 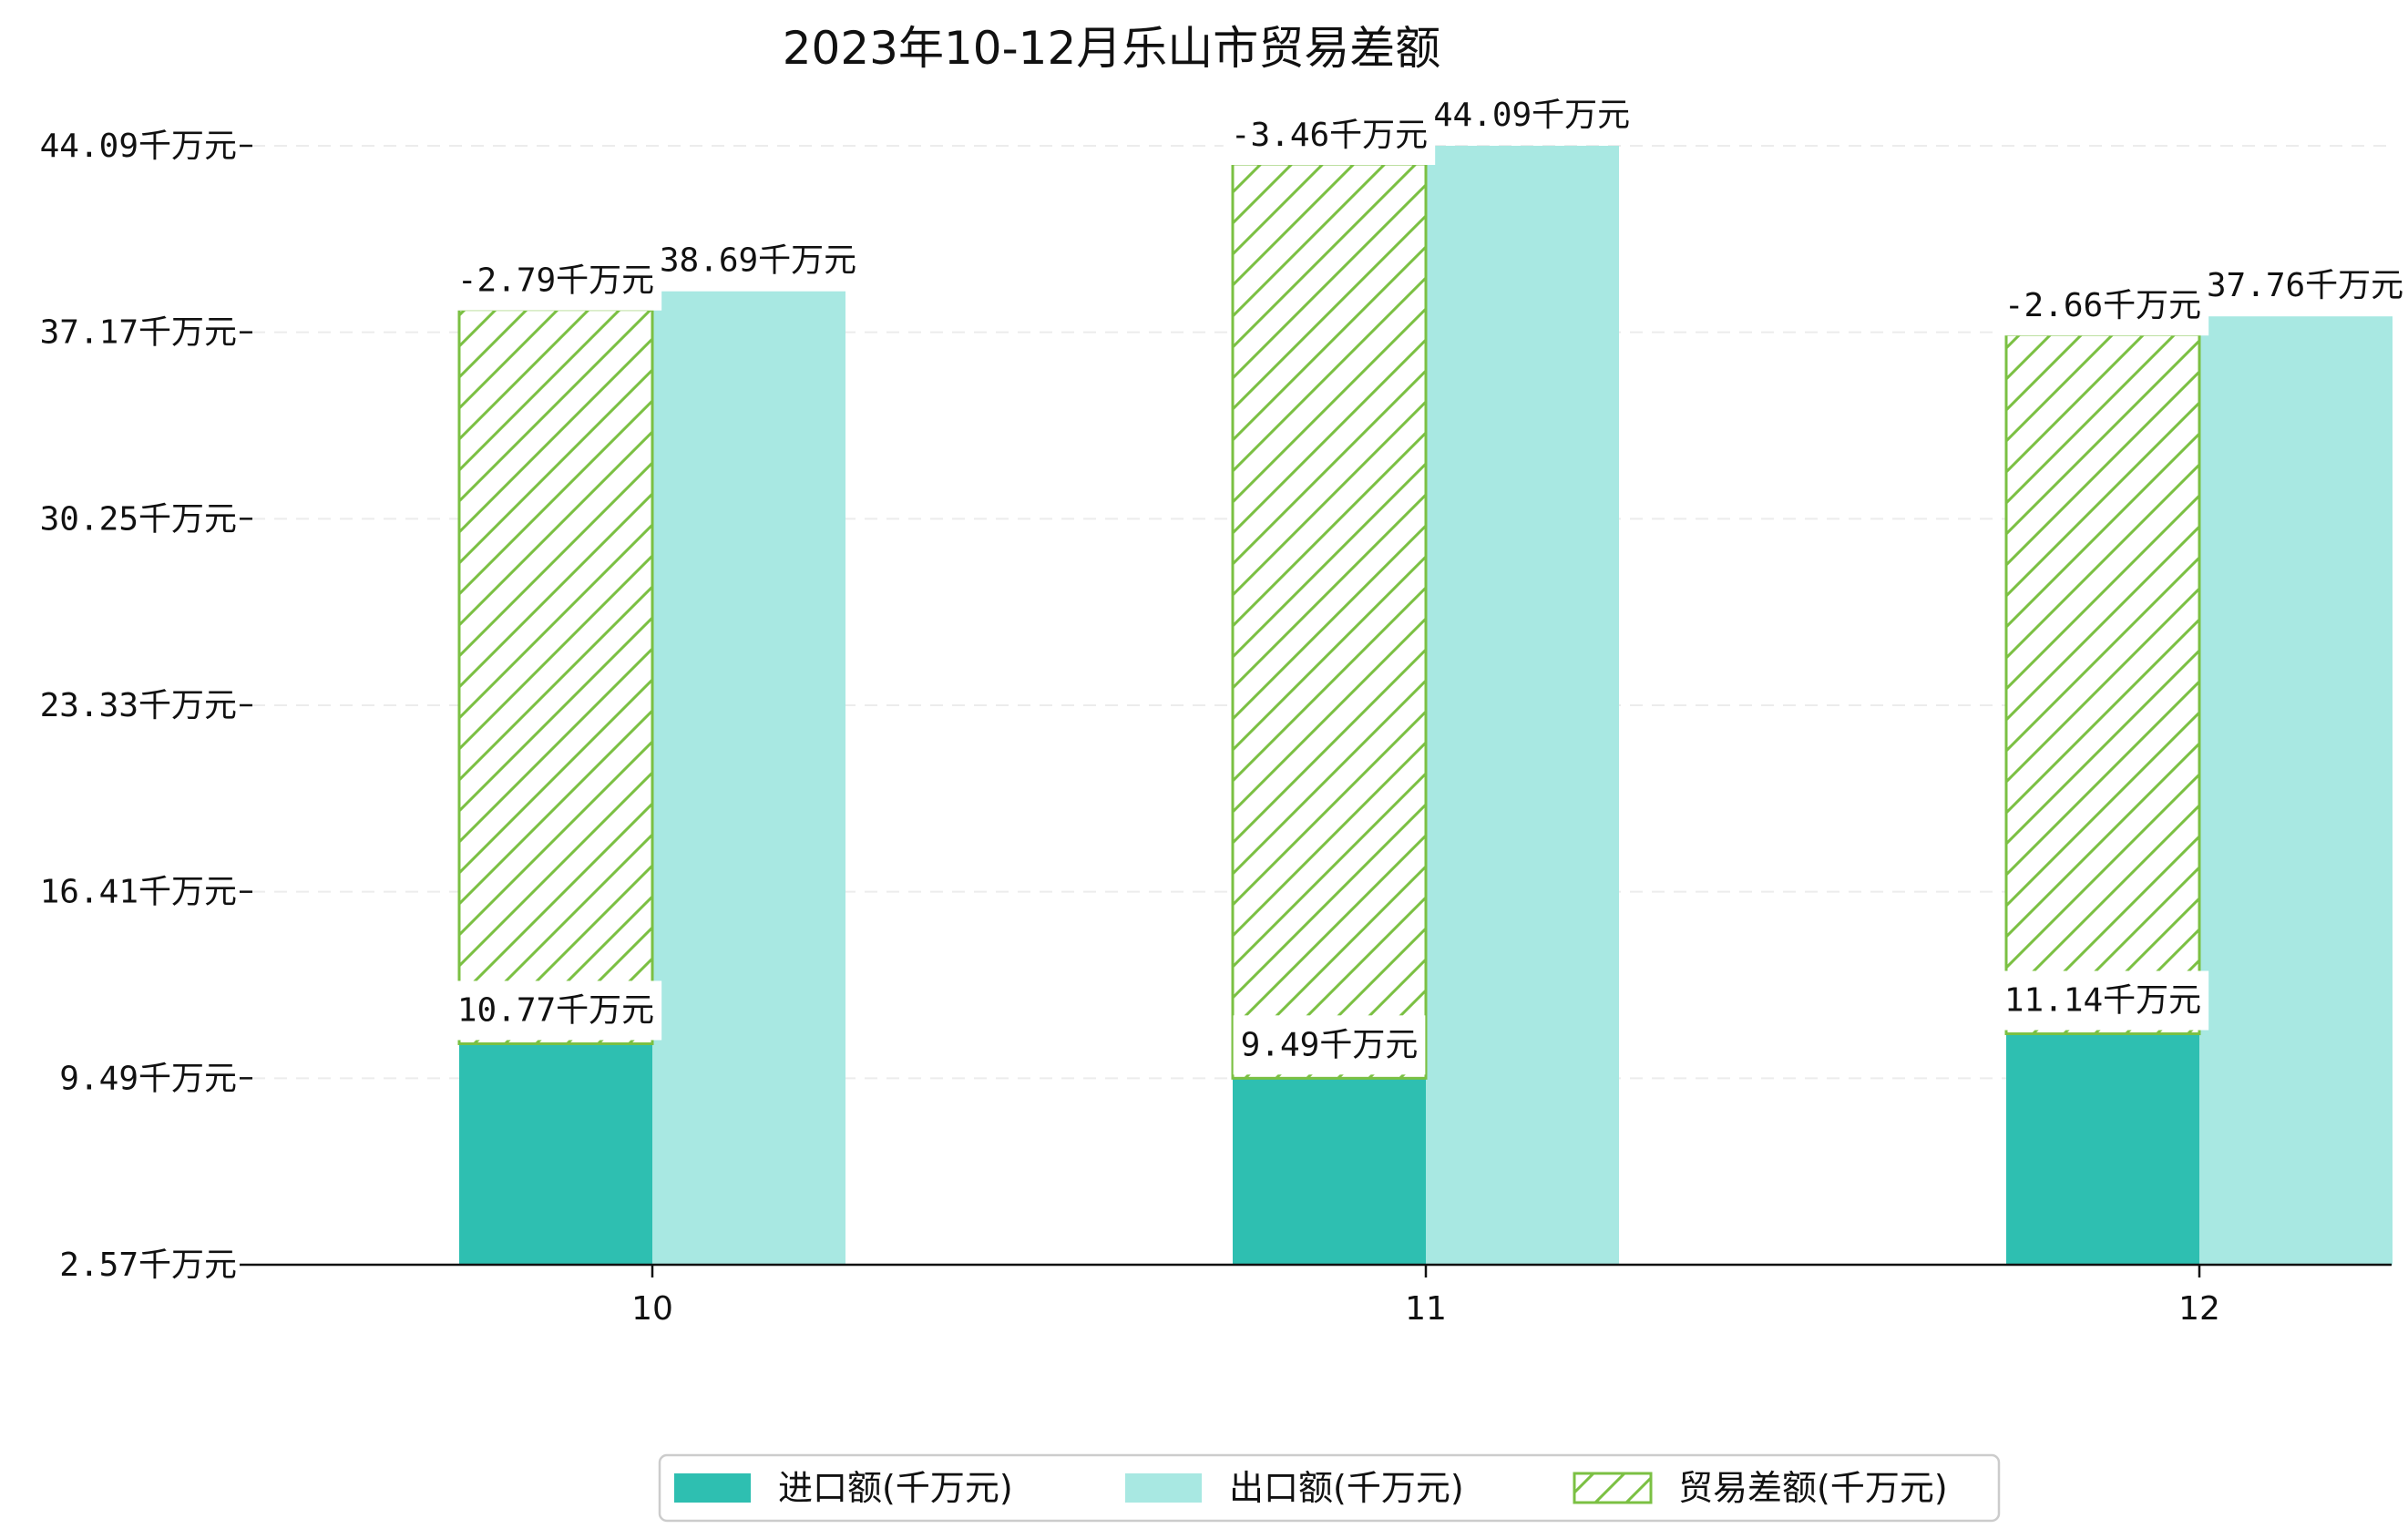 What do you see at coordinates (139, 705) in the screenshot?
I see `y-tick-label: 23.33千万元` at bounding box center [139, 705].